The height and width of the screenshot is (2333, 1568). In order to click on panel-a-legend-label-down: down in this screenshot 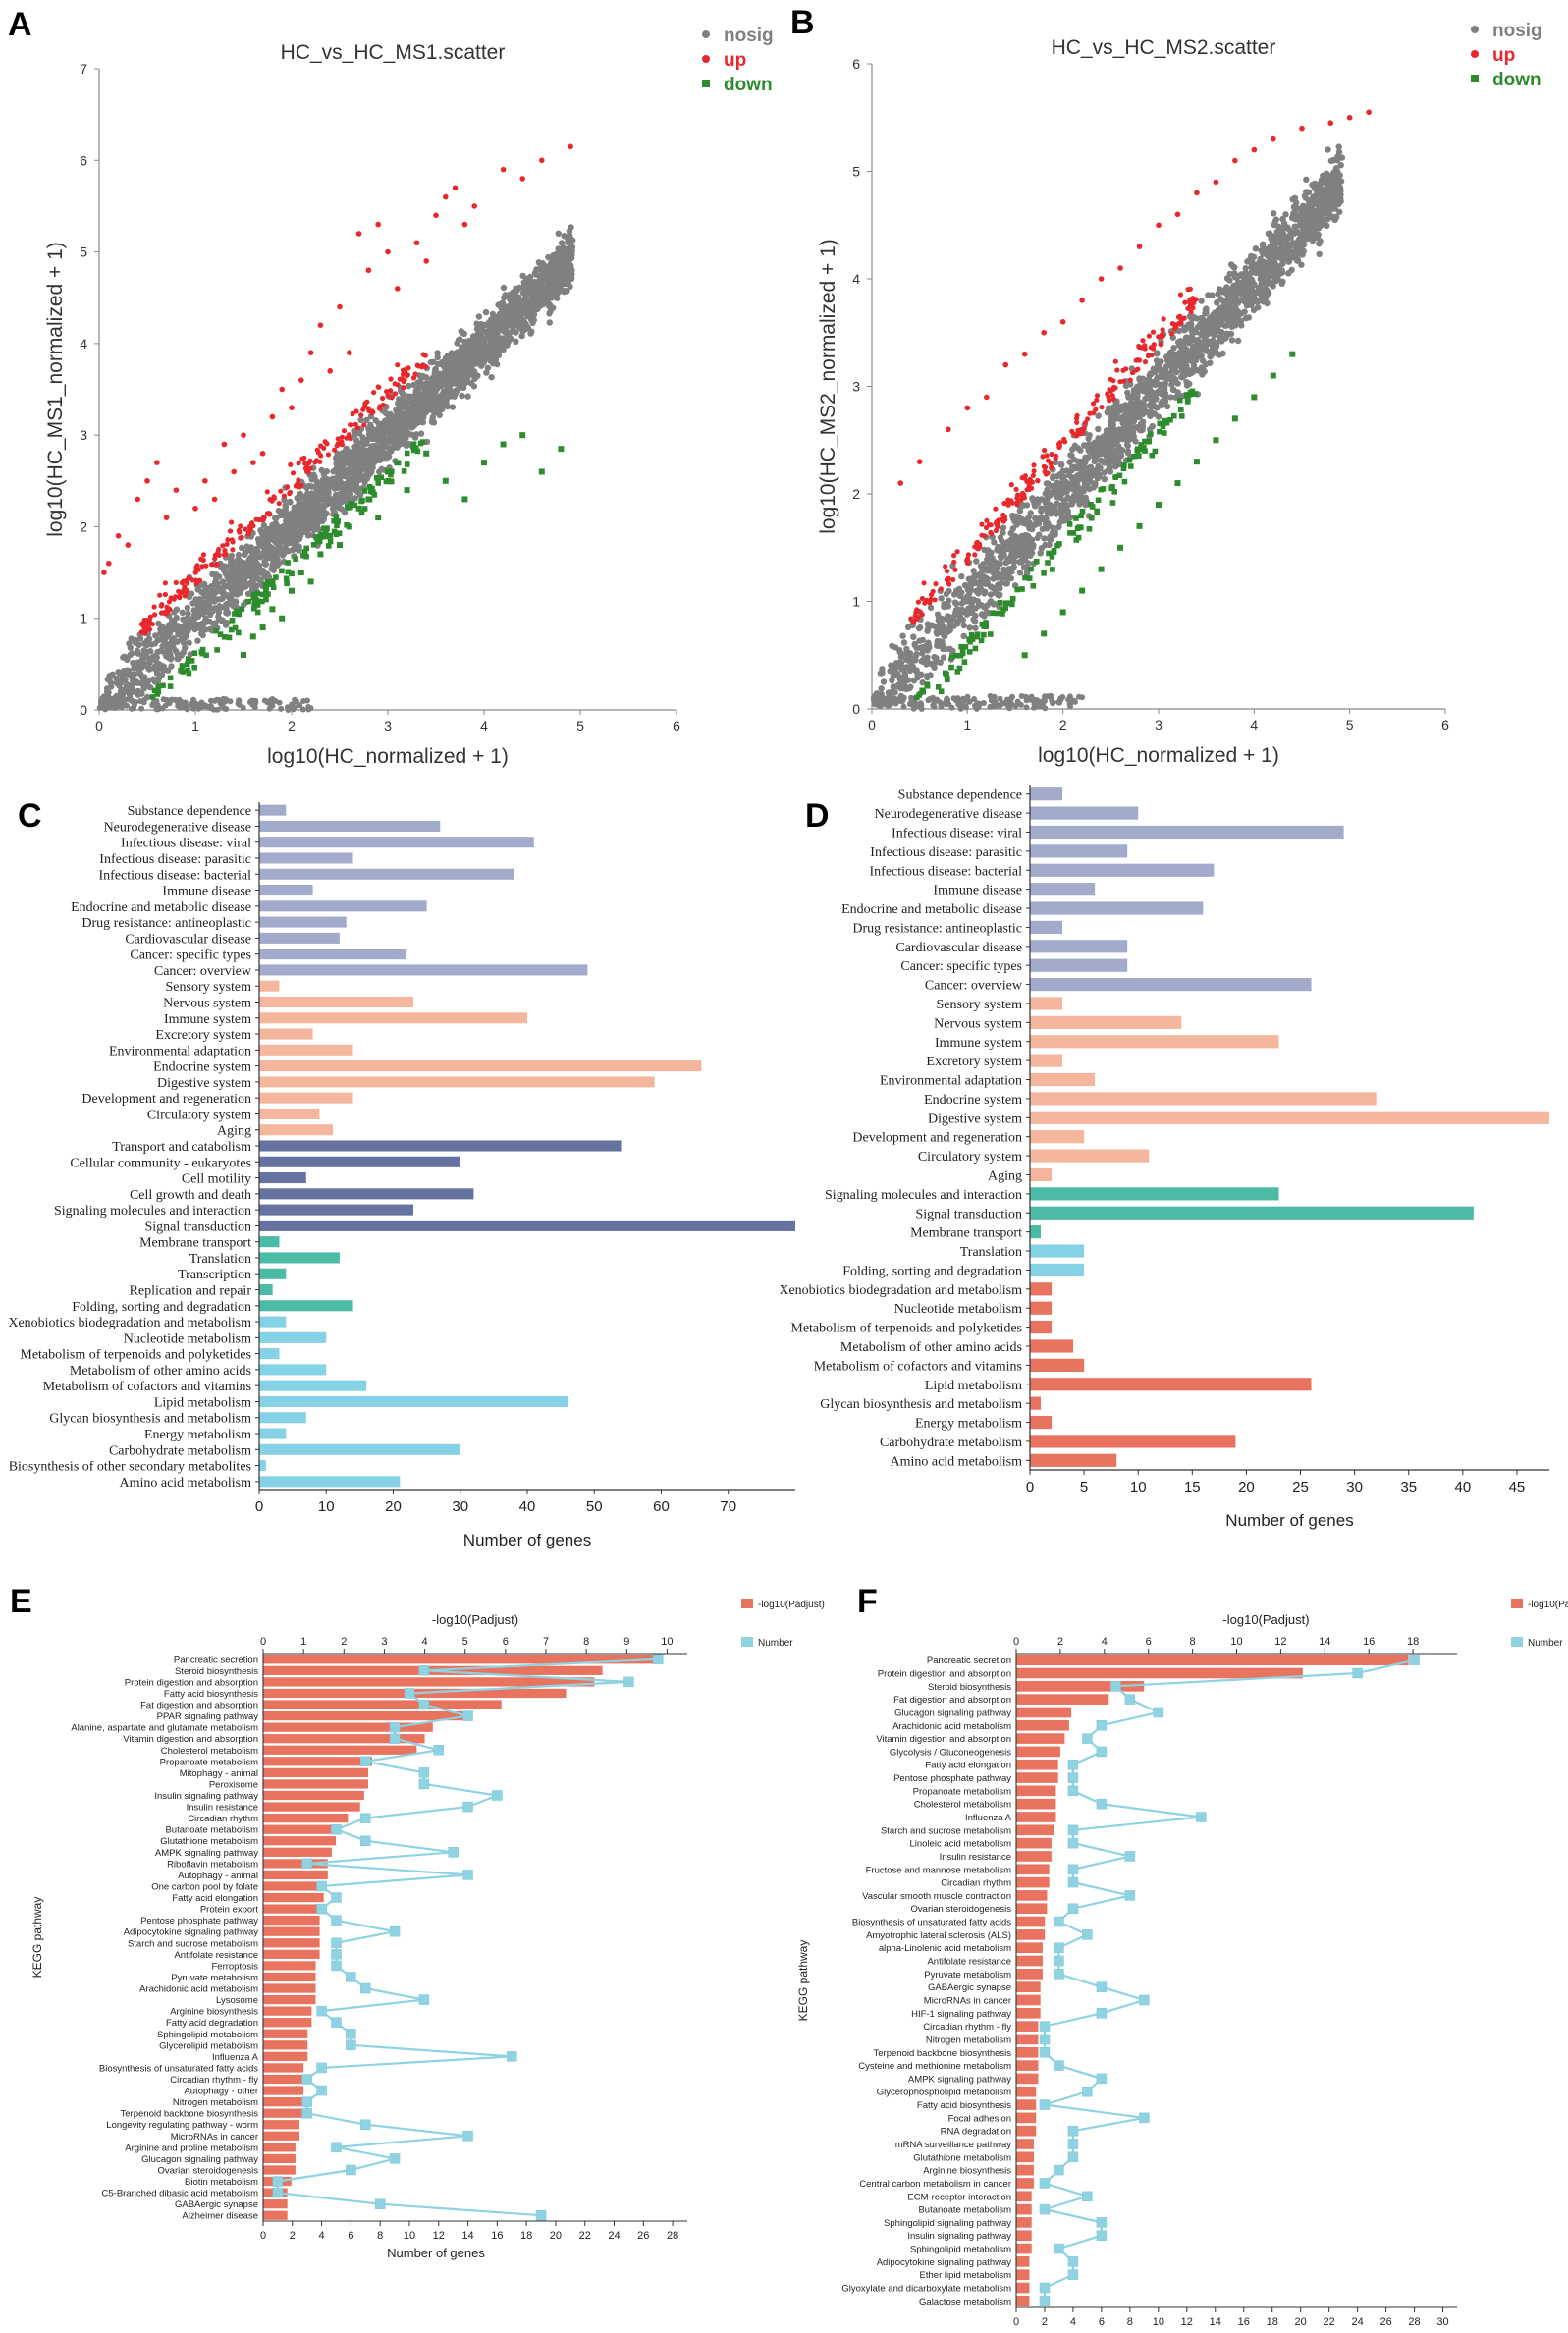, I will do `click(748, 85)`.